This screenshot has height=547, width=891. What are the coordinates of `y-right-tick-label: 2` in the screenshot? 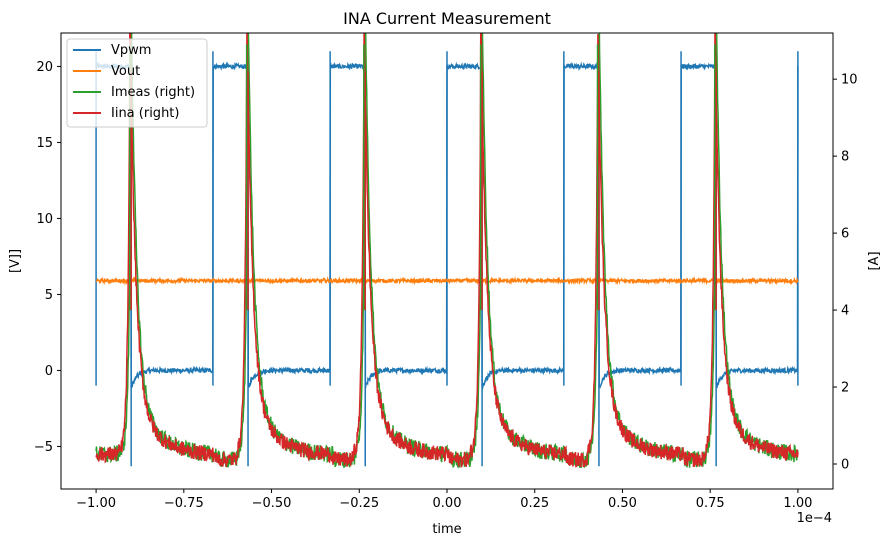 It's located at (845, 388).